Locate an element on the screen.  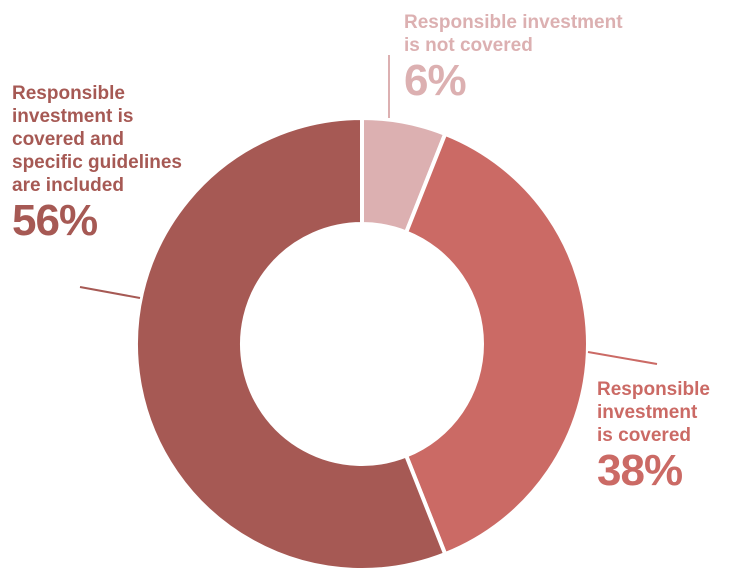
slice-value-label: 6% is located at coordinates (435, 80).